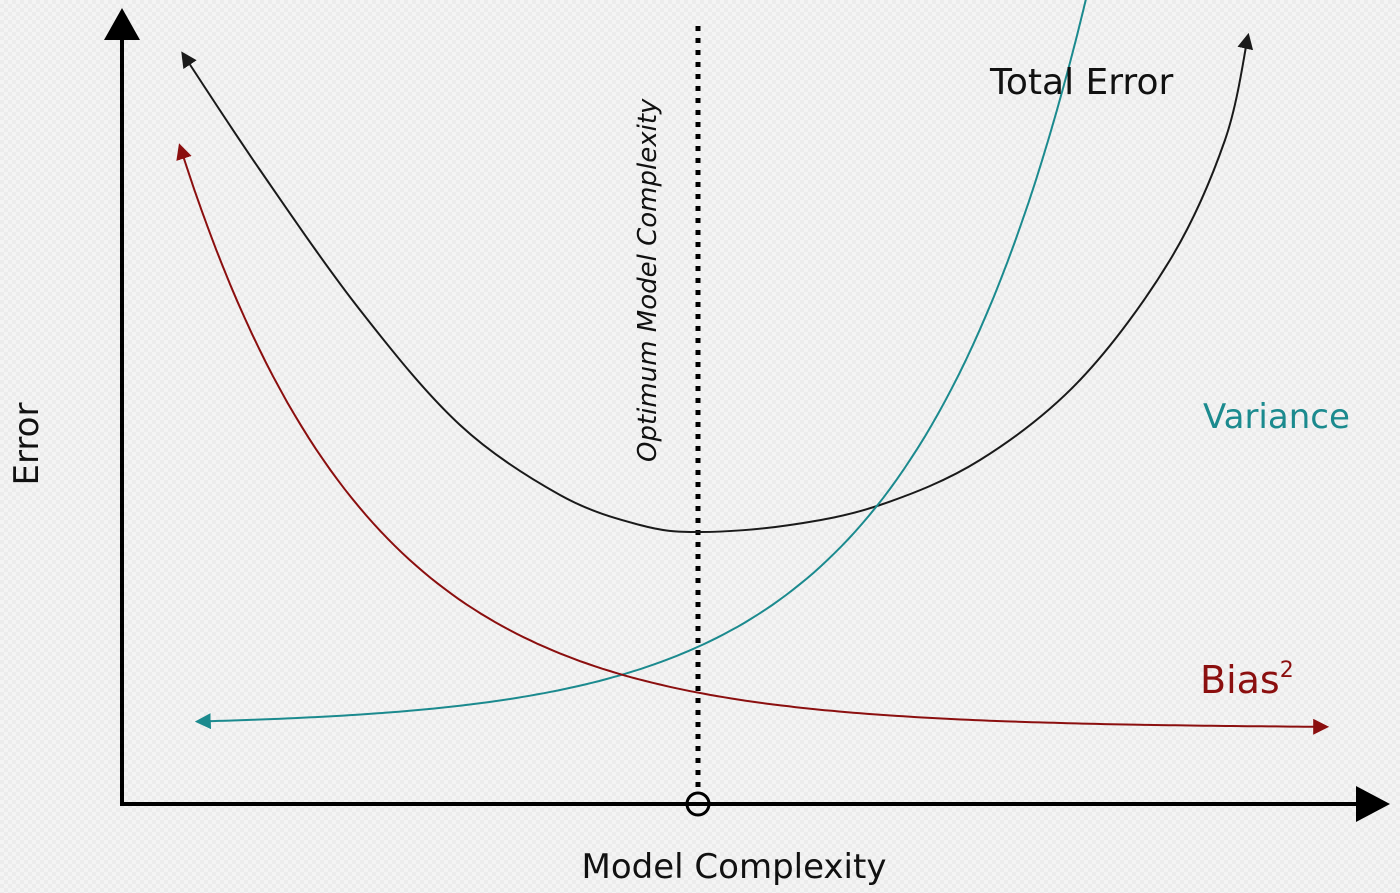 The height and width of the screenshot is (893, 1400). What do you see at coordinates (1240, 680) in the screenshot?
I see `bias-label-base: Bias` at bounding box center [1240, 680].